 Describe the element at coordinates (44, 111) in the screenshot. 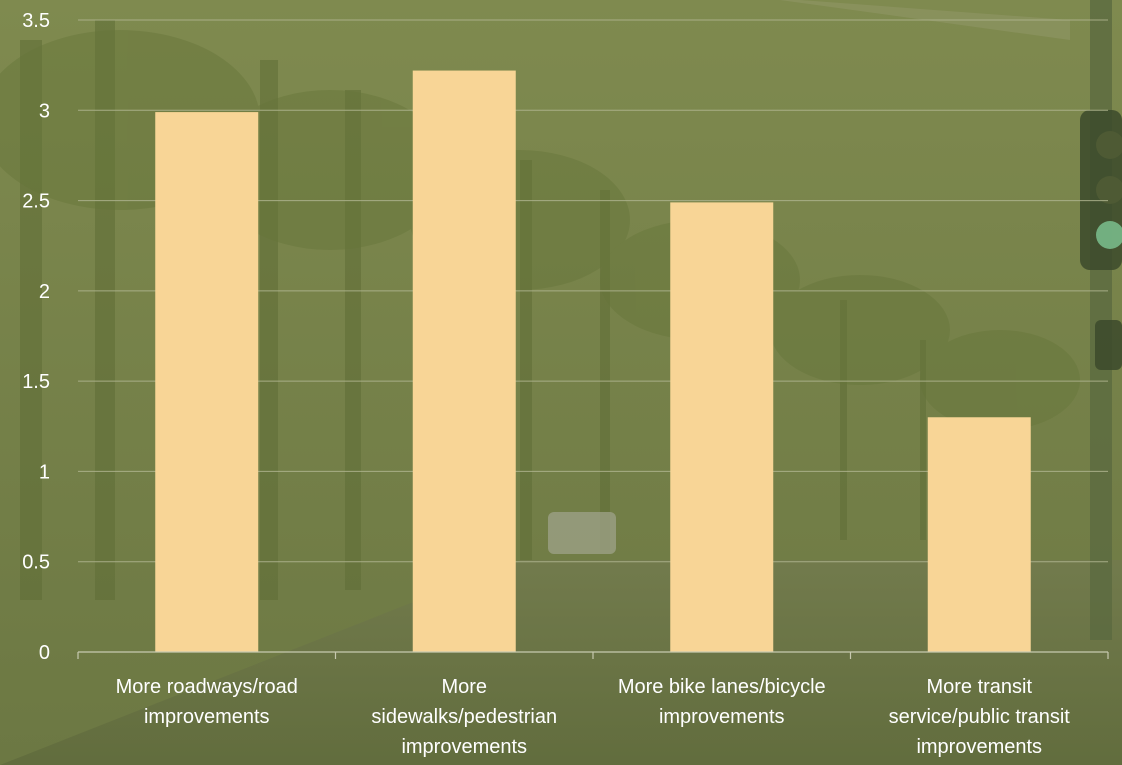

I see `y-tick-label: 3` at that location.